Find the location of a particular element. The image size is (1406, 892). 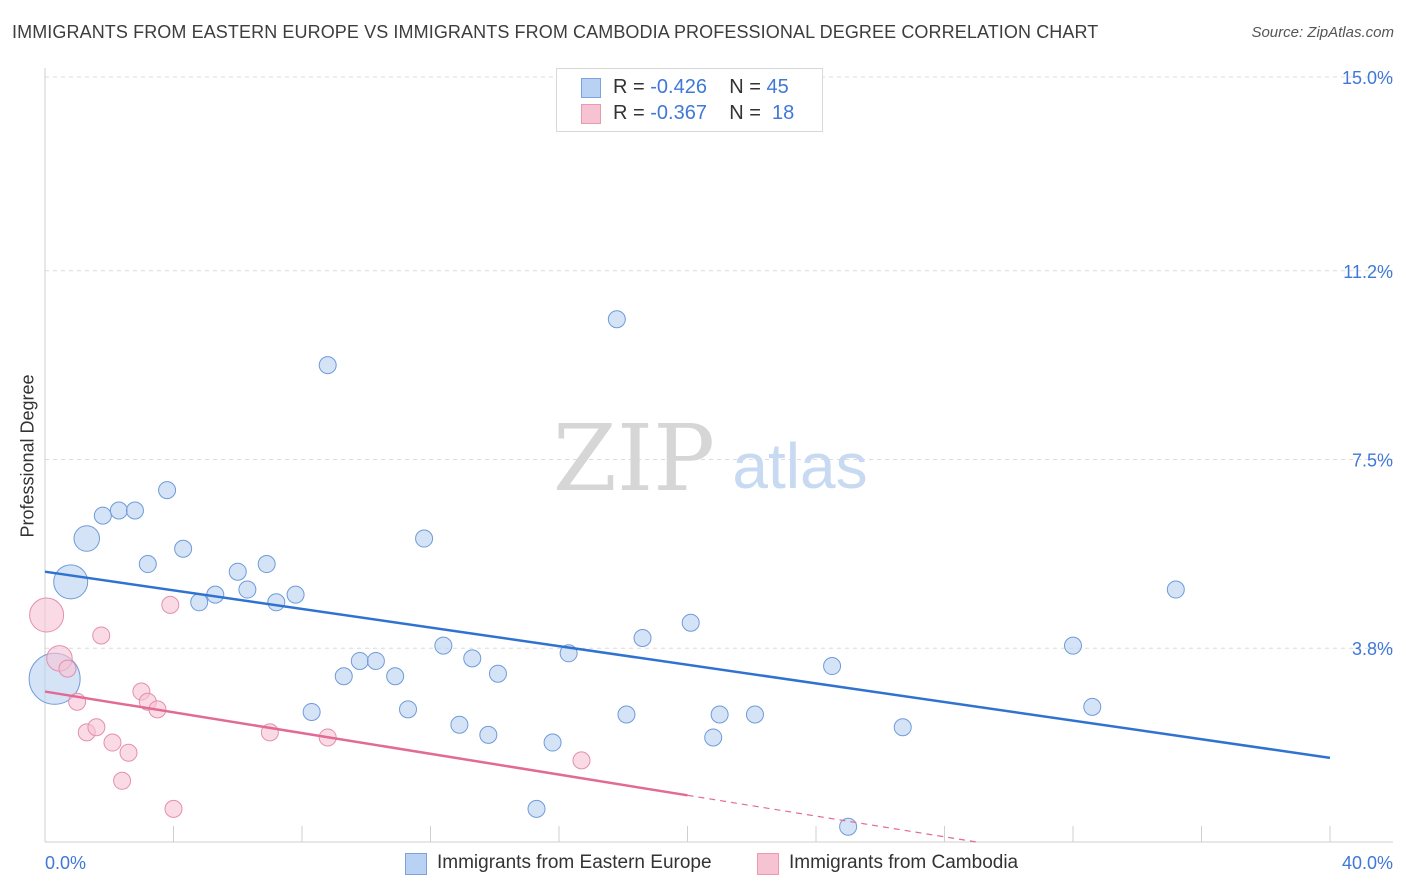

trend-line-cambodia is located at coordinates (366, 743).